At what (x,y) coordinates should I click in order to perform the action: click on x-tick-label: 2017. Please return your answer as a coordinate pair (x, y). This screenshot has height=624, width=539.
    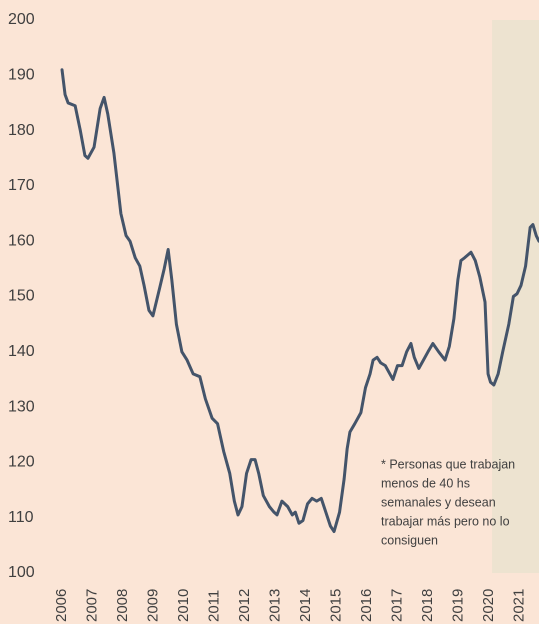
    Looking at the image, I should click on (396, 605).